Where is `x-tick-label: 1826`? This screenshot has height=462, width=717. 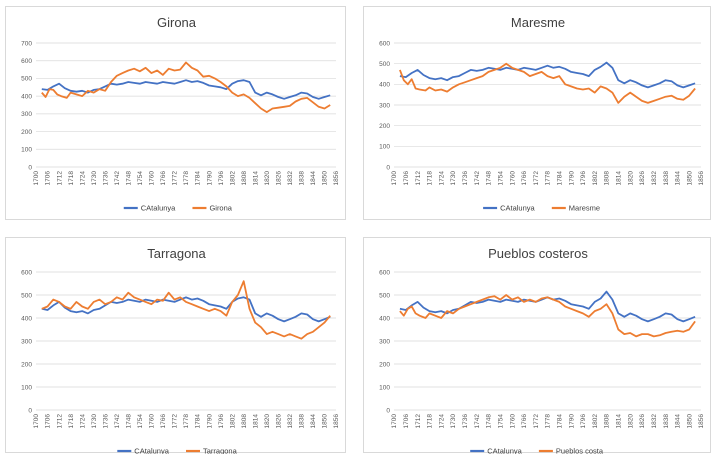
x-tick-label: 1826 is located at coordinates (642, 421).